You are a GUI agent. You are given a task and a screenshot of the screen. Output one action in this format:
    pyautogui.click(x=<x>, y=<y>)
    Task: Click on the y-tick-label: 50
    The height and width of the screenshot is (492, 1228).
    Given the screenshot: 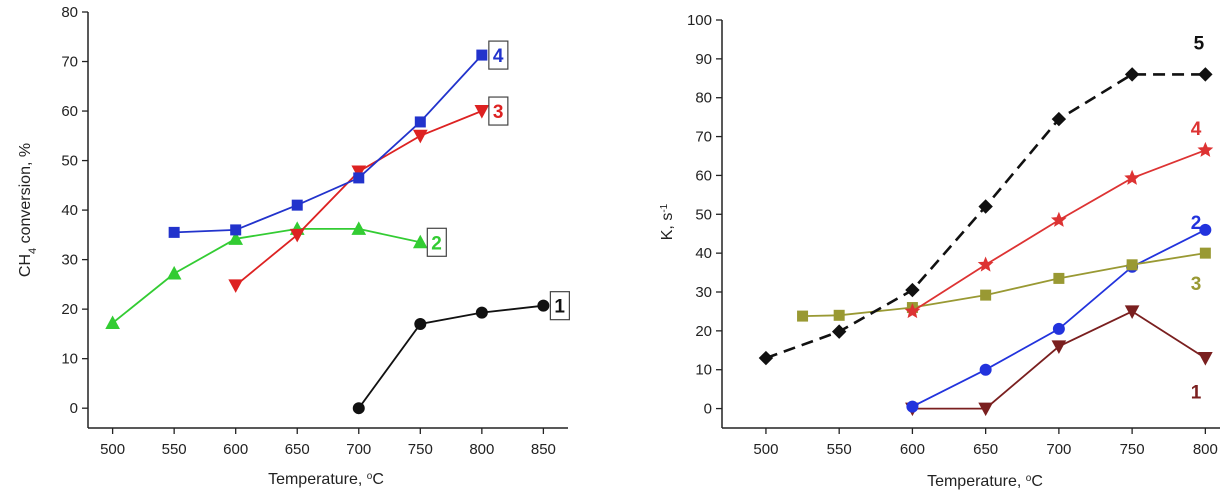 What is the action you would take?
    pyautogui.click(x=69, y=161)
    